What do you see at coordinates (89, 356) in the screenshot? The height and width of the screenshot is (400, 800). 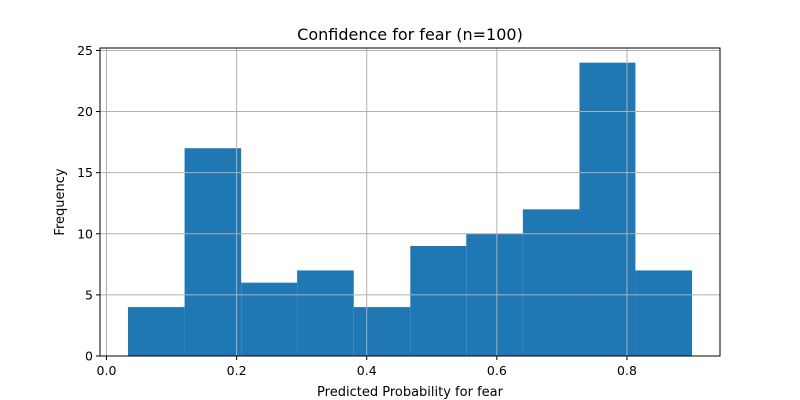 I see `y-tick-label: 0` at bounding box center [89, 356].